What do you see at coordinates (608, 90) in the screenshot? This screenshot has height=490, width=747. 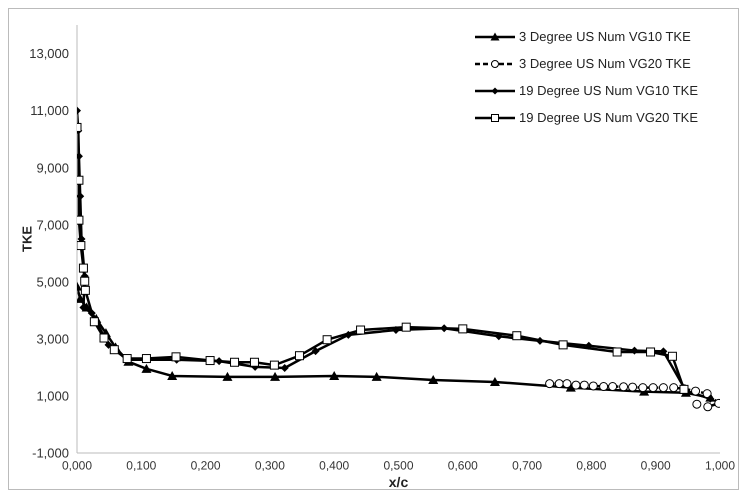 I see `legend-label: 19 Degree US Num VG10 TKE` at bounding box center [608, 90].